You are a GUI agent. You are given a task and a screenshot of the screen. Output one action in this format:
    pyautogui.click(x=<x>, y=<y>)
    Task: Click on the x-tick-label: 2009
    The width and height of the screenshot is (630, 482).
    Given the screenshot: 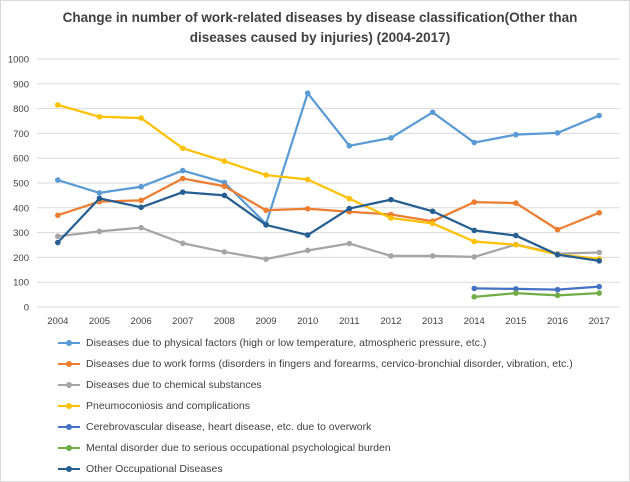 What is the action you would take?
    pyautogui.click(x=265, y=321)
    